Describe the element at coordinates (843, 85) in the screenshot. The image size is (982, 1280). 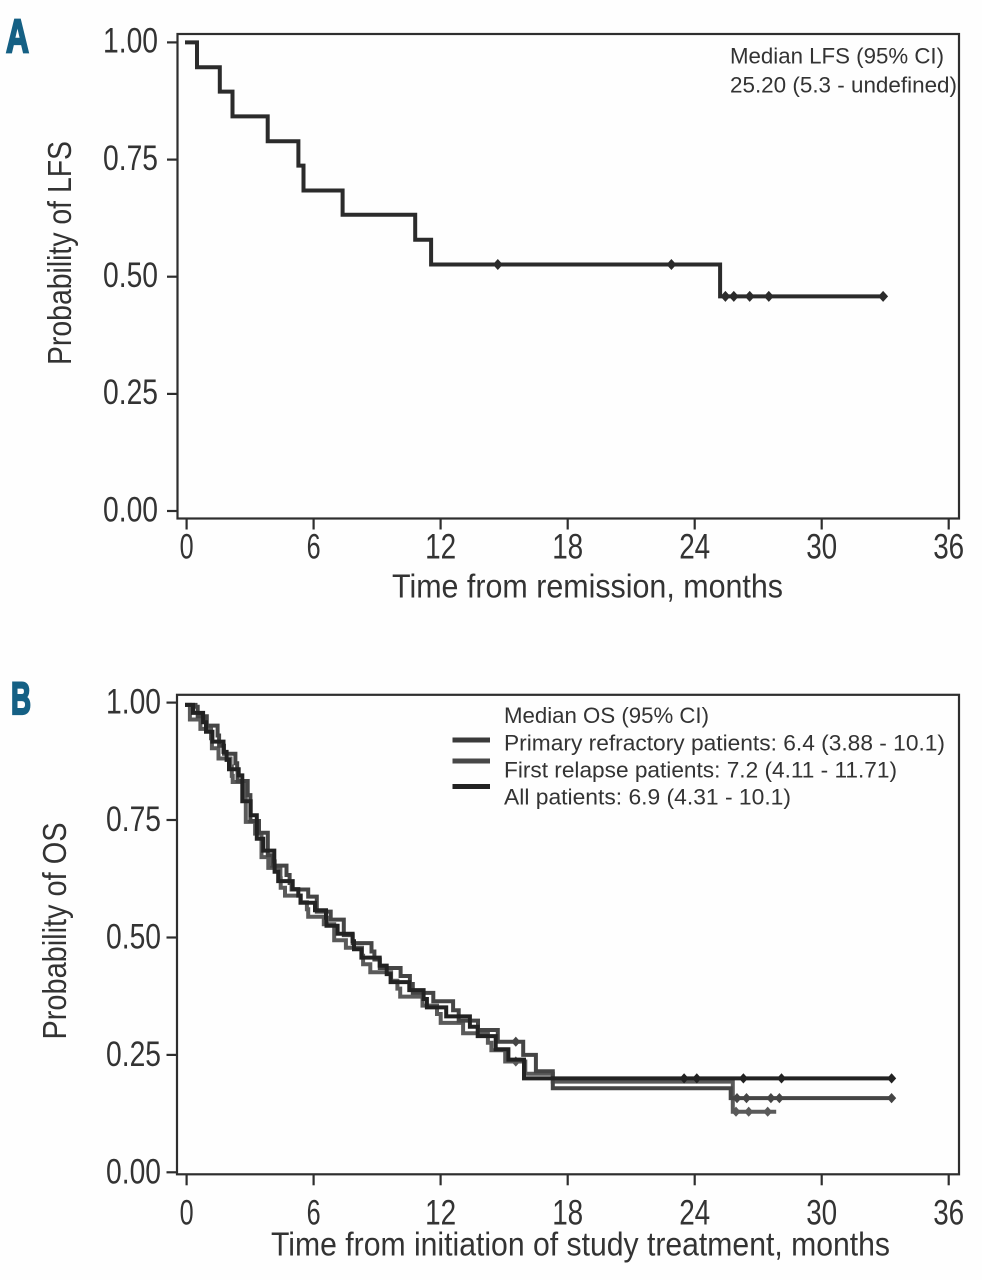
I see `svg-text: 25.20 (5.3 - undefined)` at that location.